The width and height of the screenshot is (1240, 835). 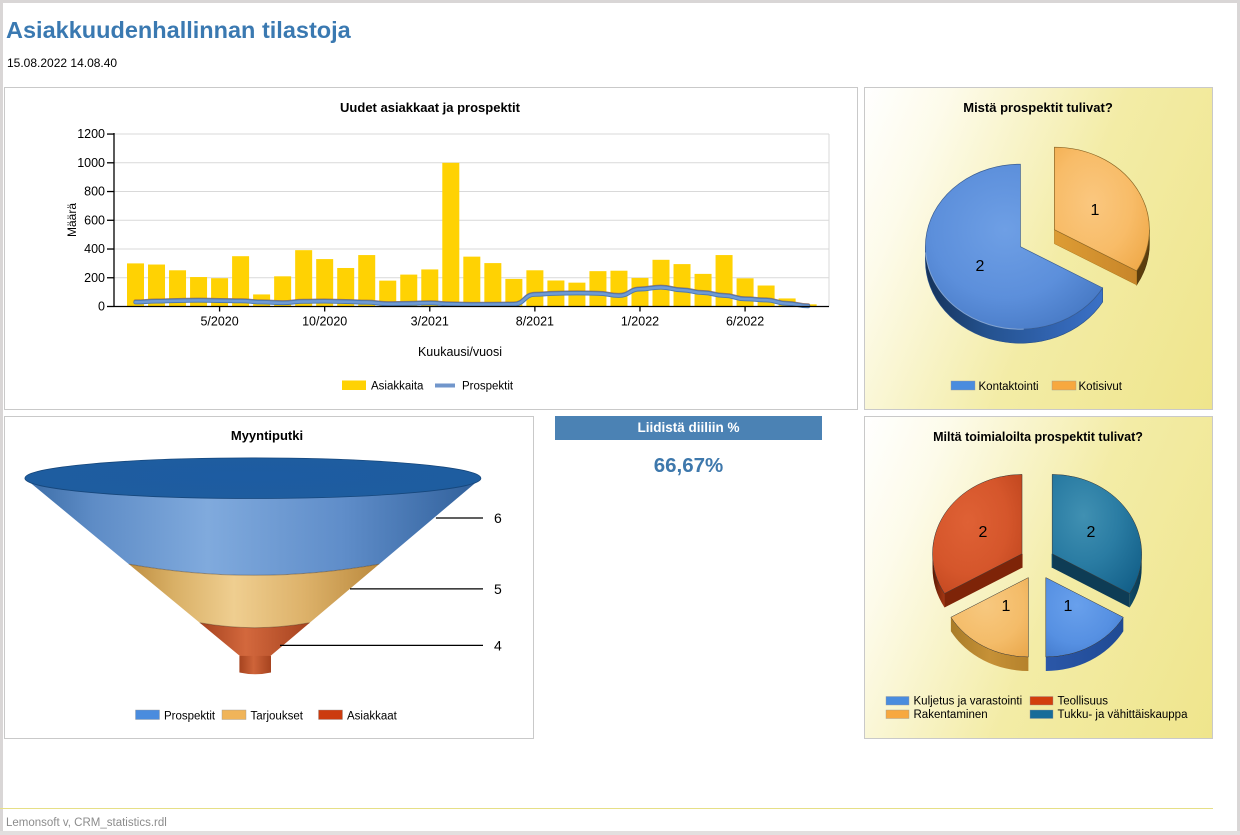 I want to click on svg-text: Teollisuus, so click(x=1083, y=702).